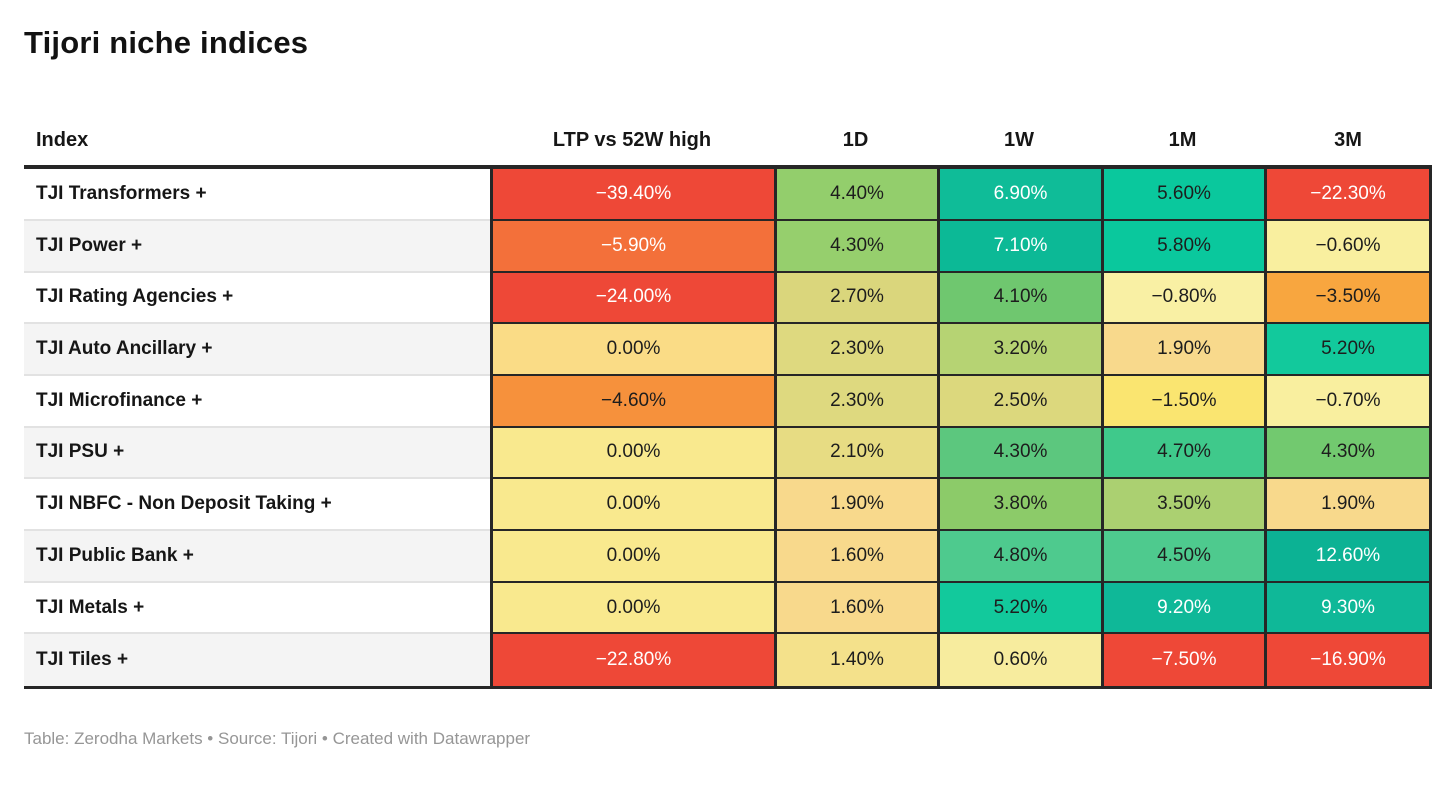 The width and height of the screenshot is (1456, 790). I want to click on value-cell: 0.60%, so click(1019, 660).